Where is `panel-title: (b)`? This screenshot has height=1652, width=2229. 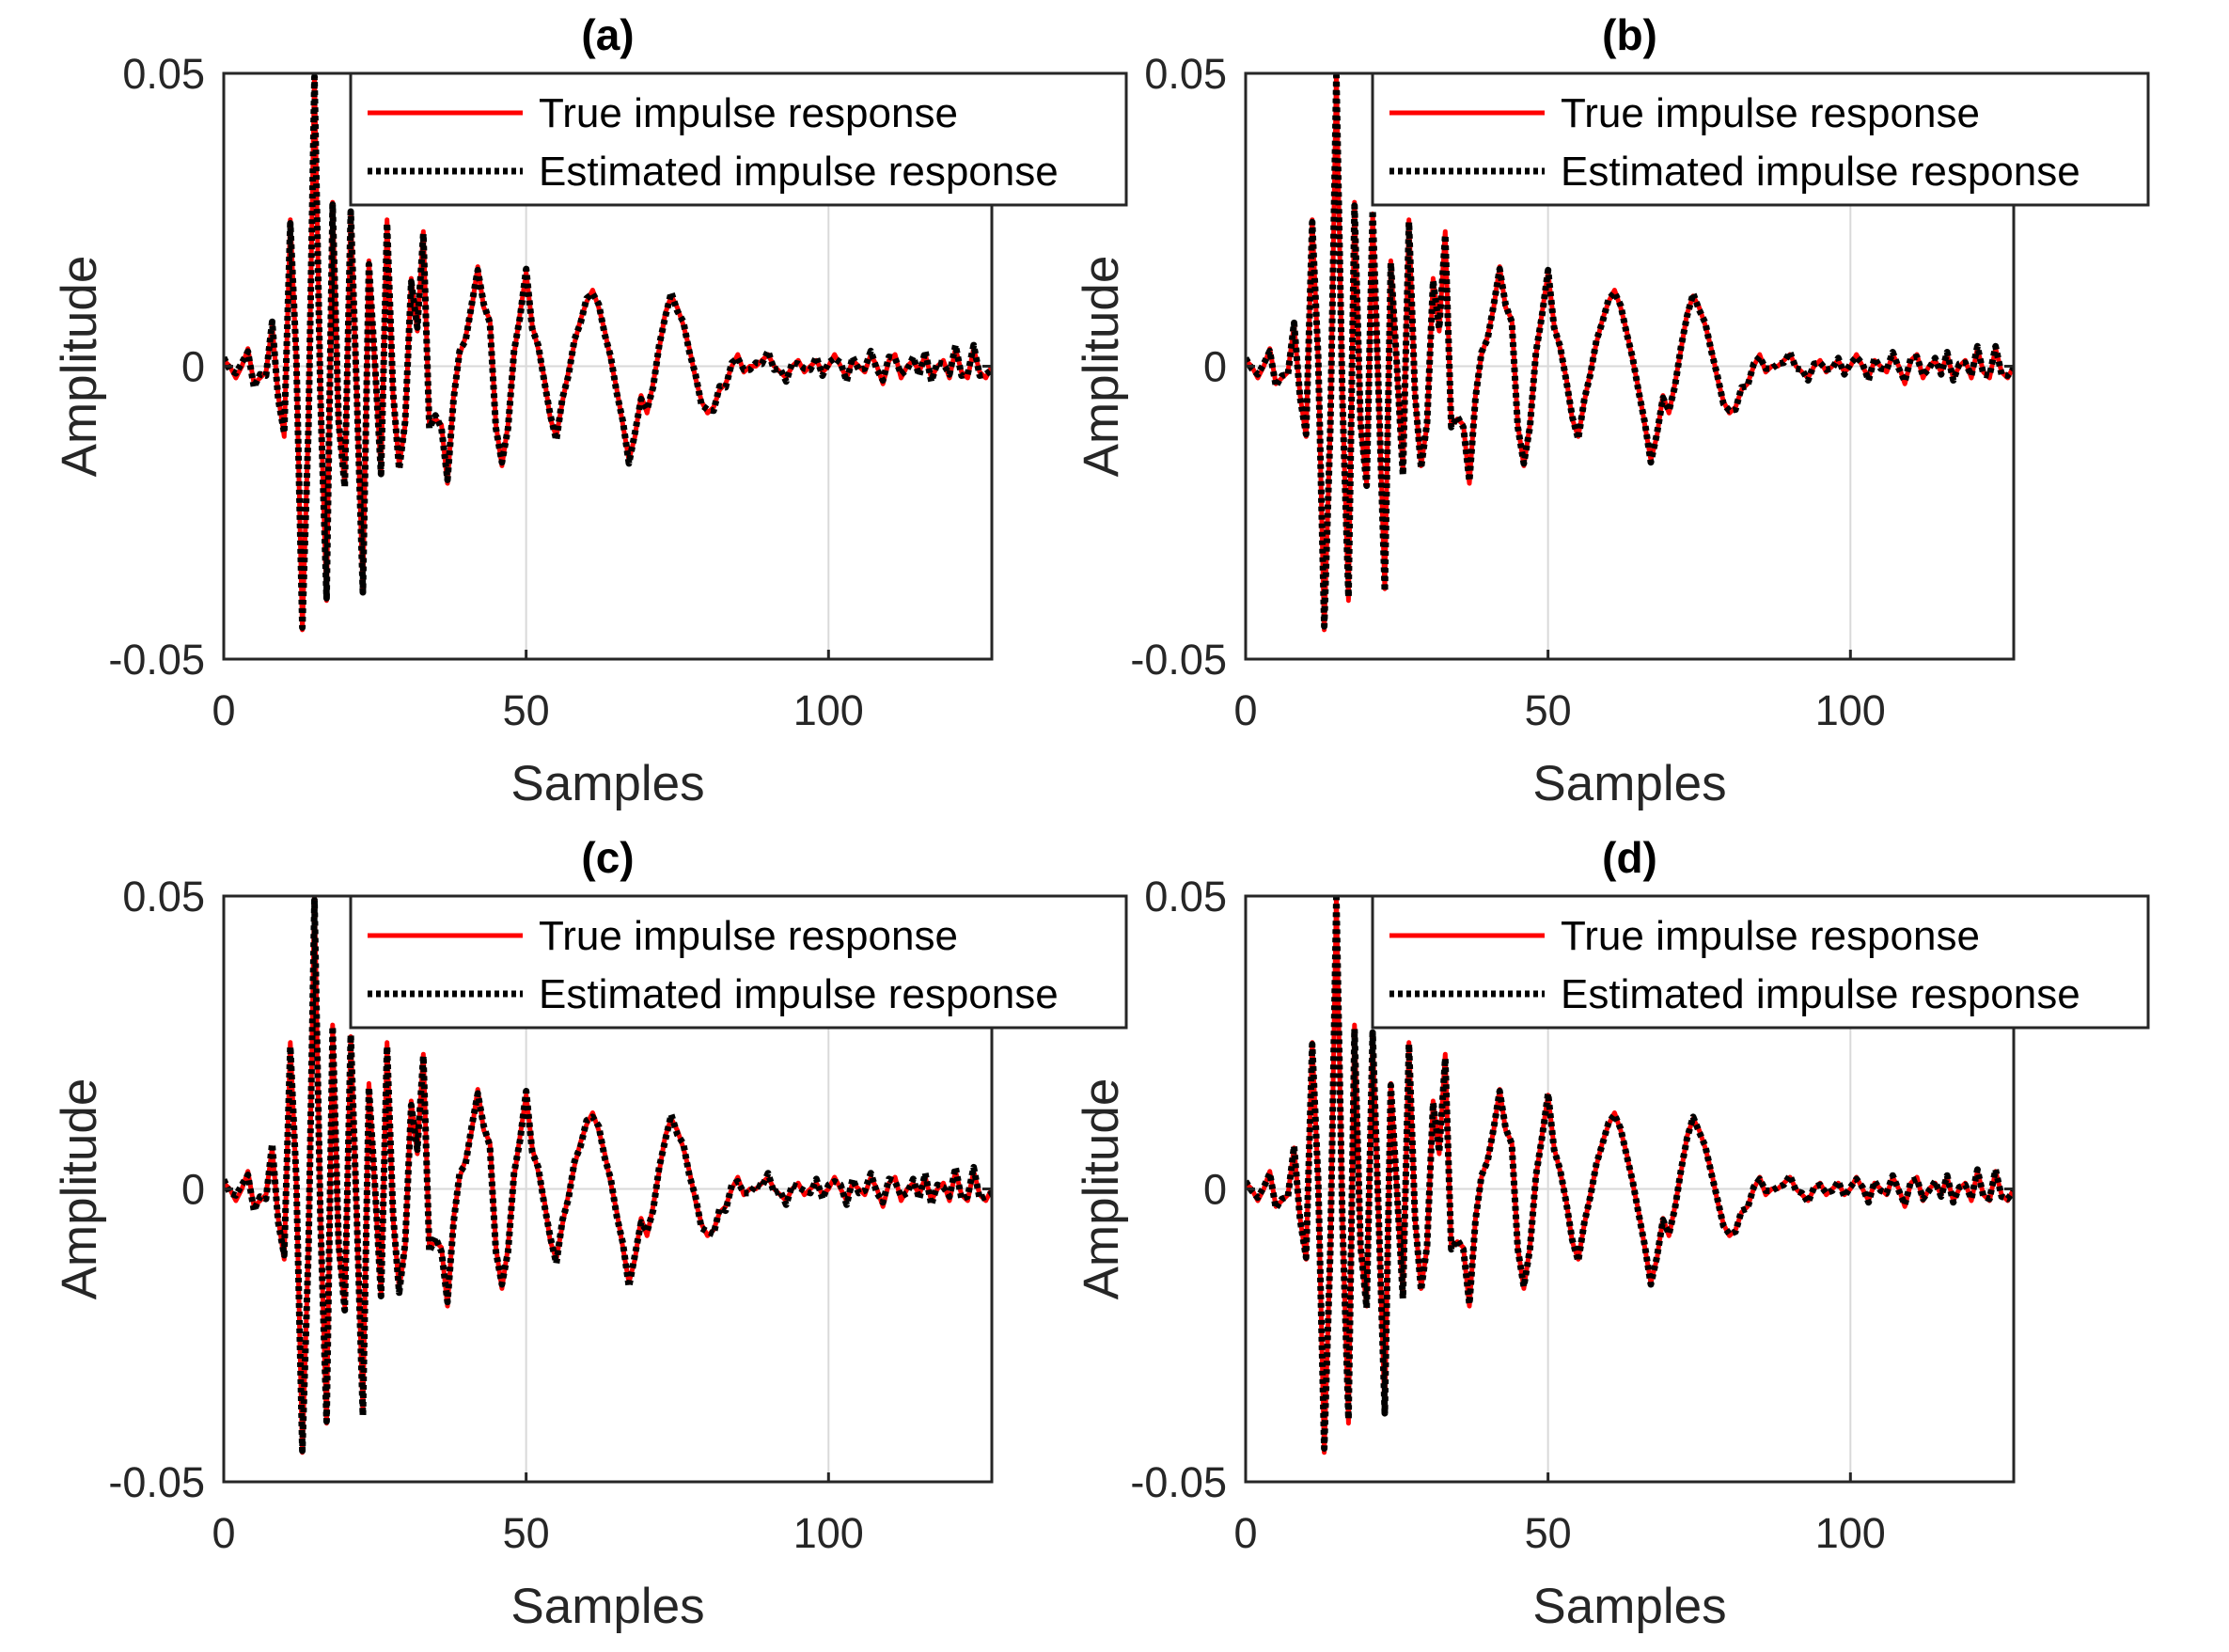
panel-title: (b) is located at coordinates (1629, 35).